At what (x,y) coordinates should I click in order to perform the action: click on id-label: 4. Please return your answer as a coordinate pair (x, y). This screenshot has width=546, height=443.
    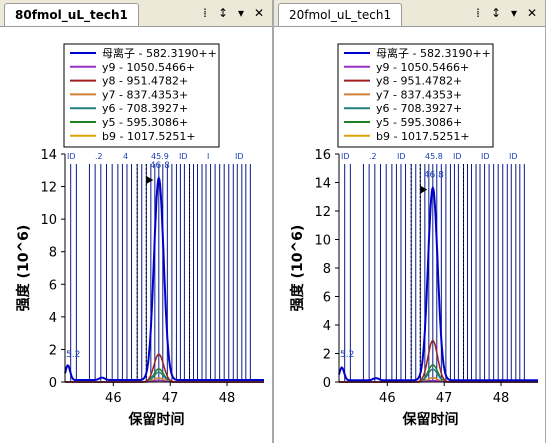
    Looking at the image, I should click on (125, 156).